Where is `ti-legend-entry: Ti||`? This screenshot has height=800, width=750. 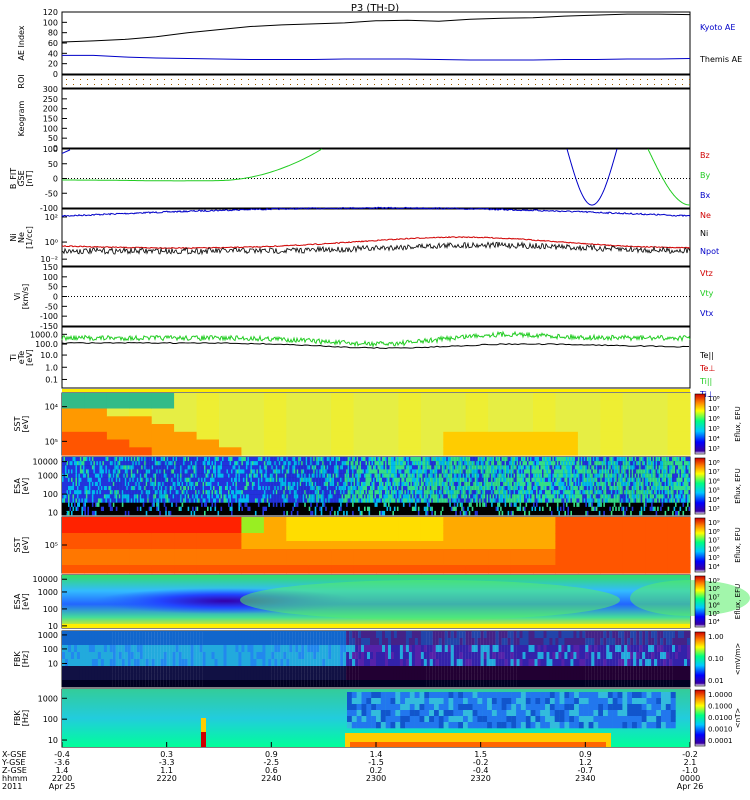 ti-legend-entry: Ti|| is located at coordinates (705, 381).